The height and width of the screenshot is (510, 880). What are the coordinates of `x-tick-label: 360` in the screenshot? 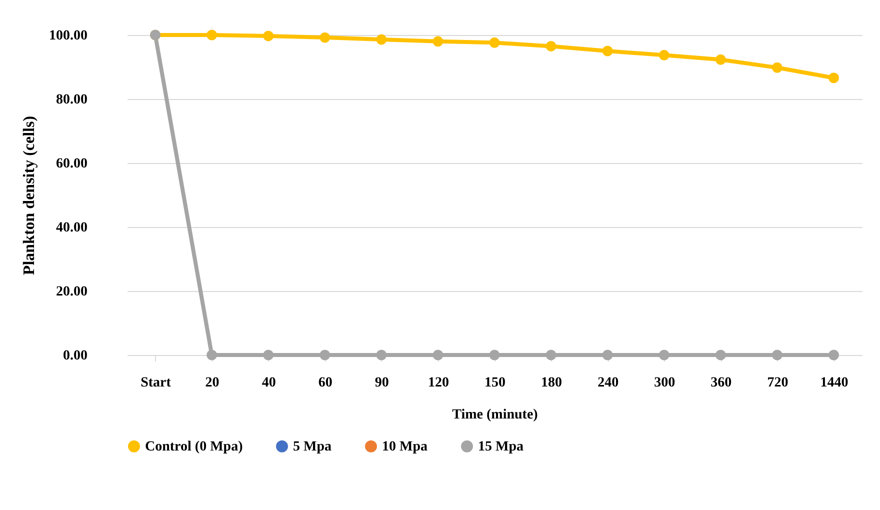 It's located at (721, 383).